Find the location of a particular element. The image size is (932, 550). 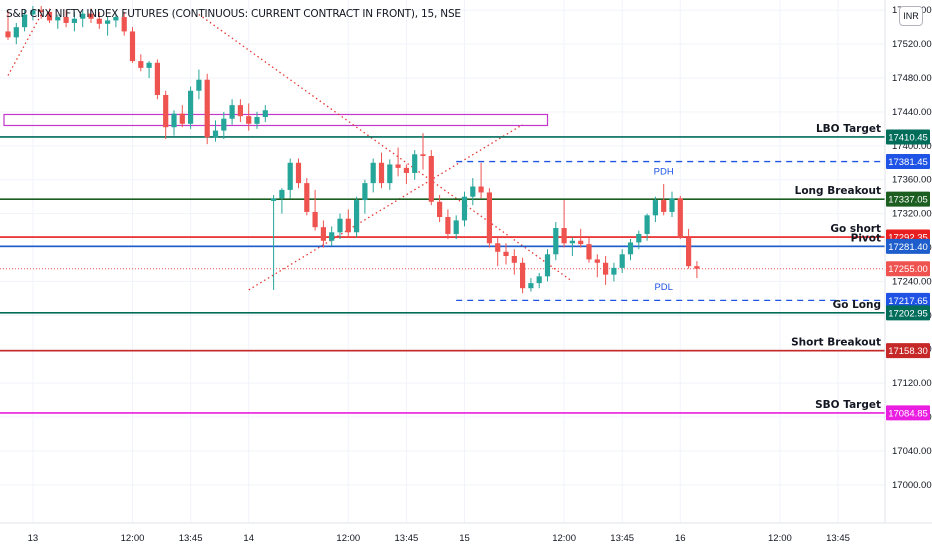

time-tick-label: 14 is located at coordinates (248, 538).